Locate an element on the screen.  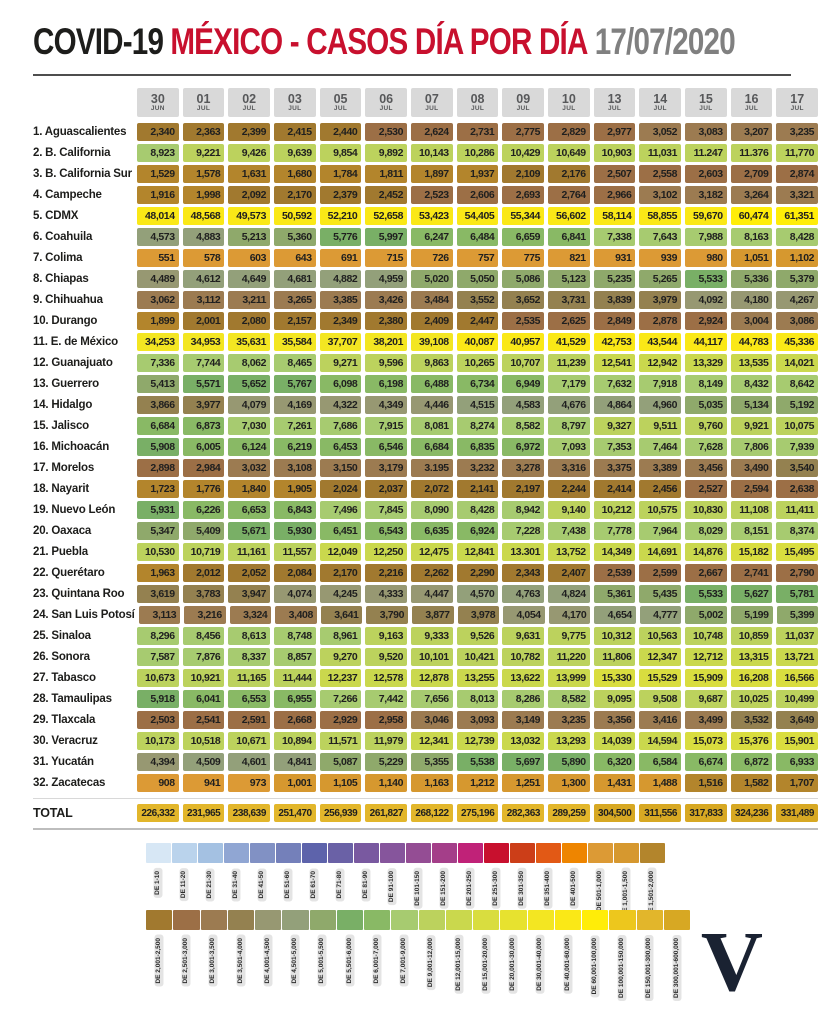
legend-item: DE 201-250 is located at coordinates (470, 881).